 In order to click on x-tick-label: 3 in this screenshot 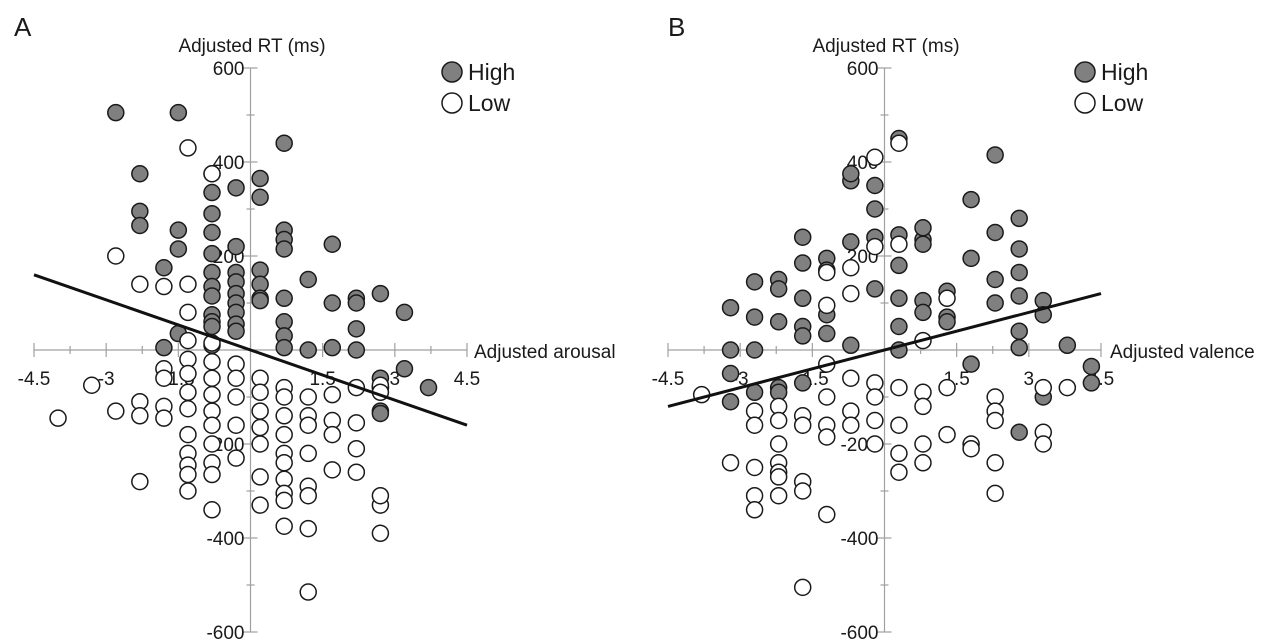, I will do `click(1029, 379)`.